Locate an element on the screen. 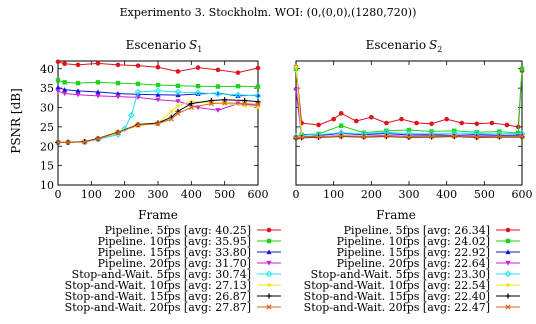  panel-1-x-tick-label: 0 is located at coordinates (58, 194).